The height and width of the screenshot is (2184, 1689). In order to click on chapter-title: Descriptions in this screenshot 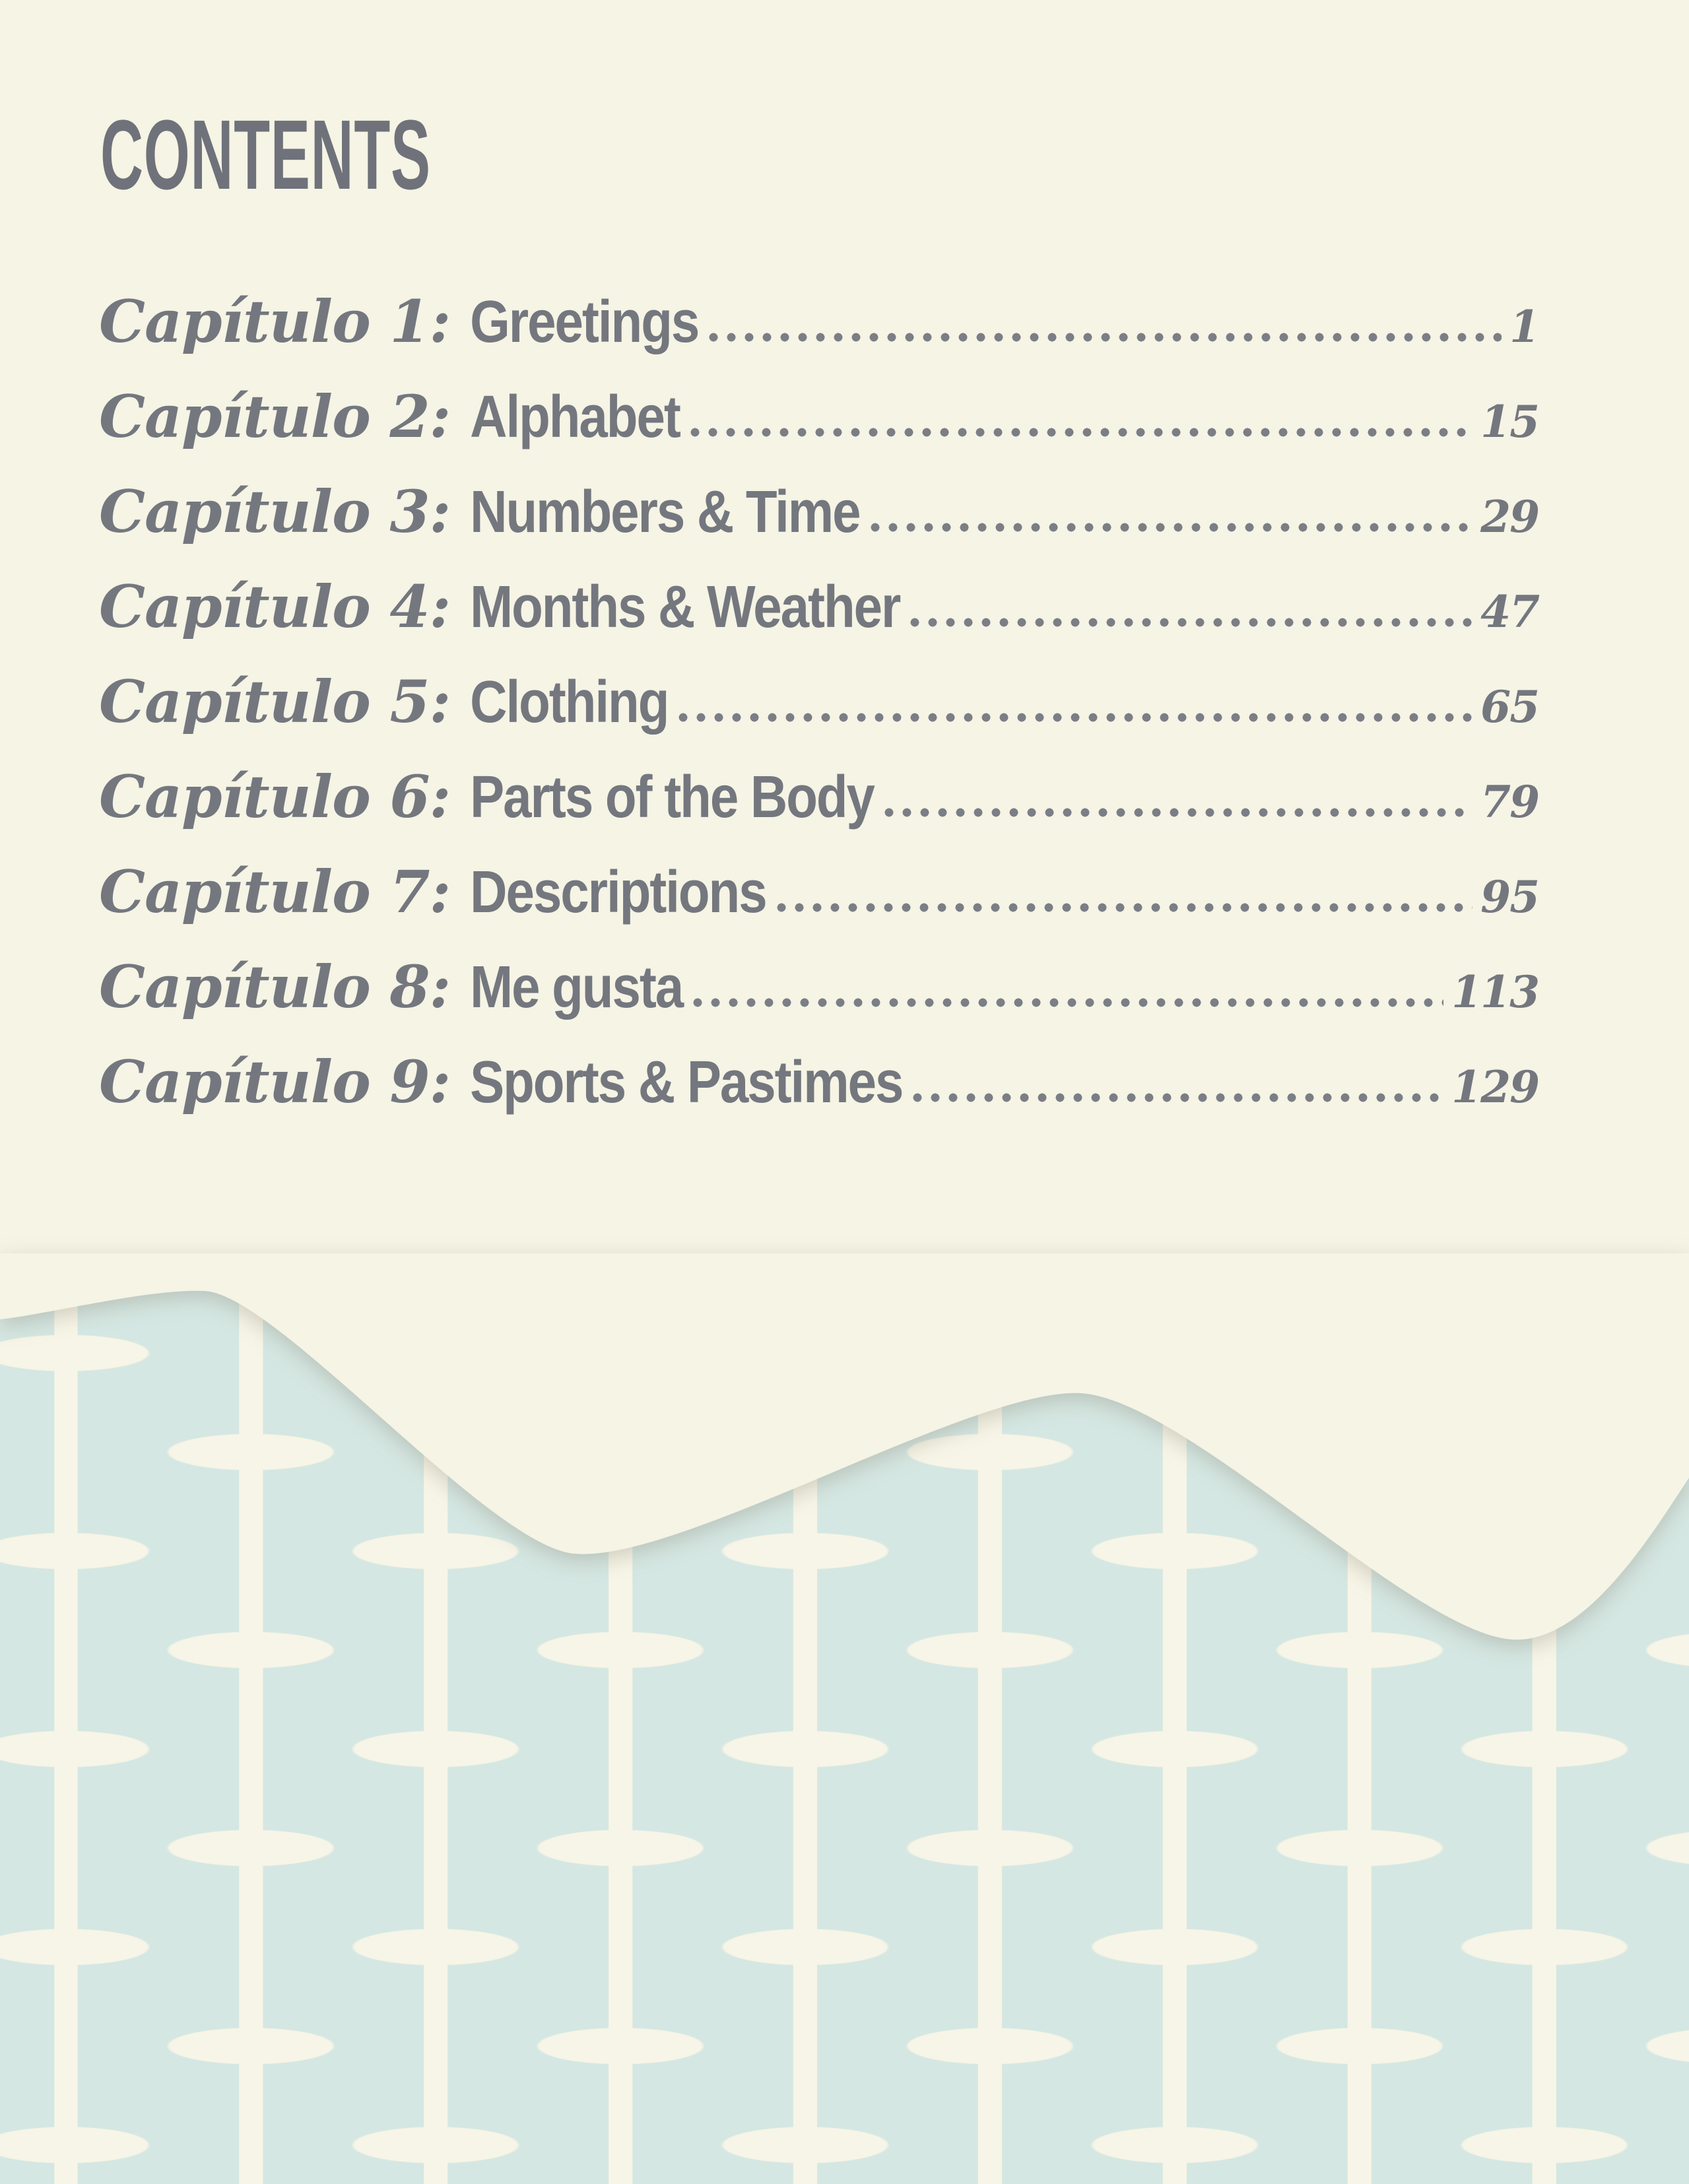, I will do `click(618, 891)`.